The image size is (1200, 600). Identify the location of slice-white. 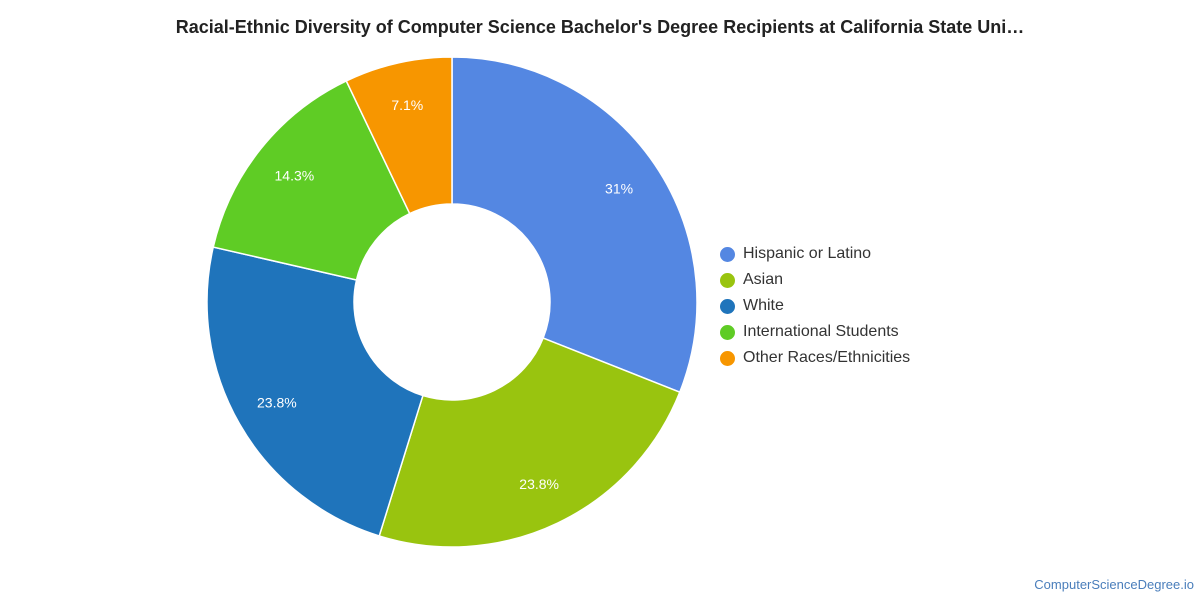
(315, 391).